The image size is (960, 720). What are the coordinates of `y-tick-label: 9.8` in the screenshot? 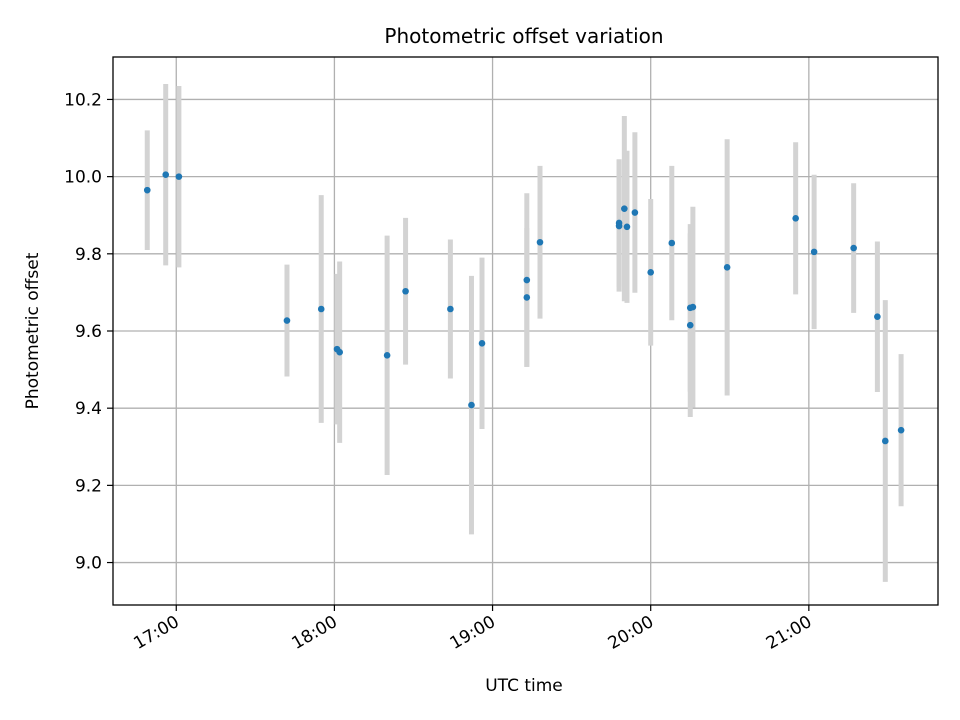 It's located at (88, 255).